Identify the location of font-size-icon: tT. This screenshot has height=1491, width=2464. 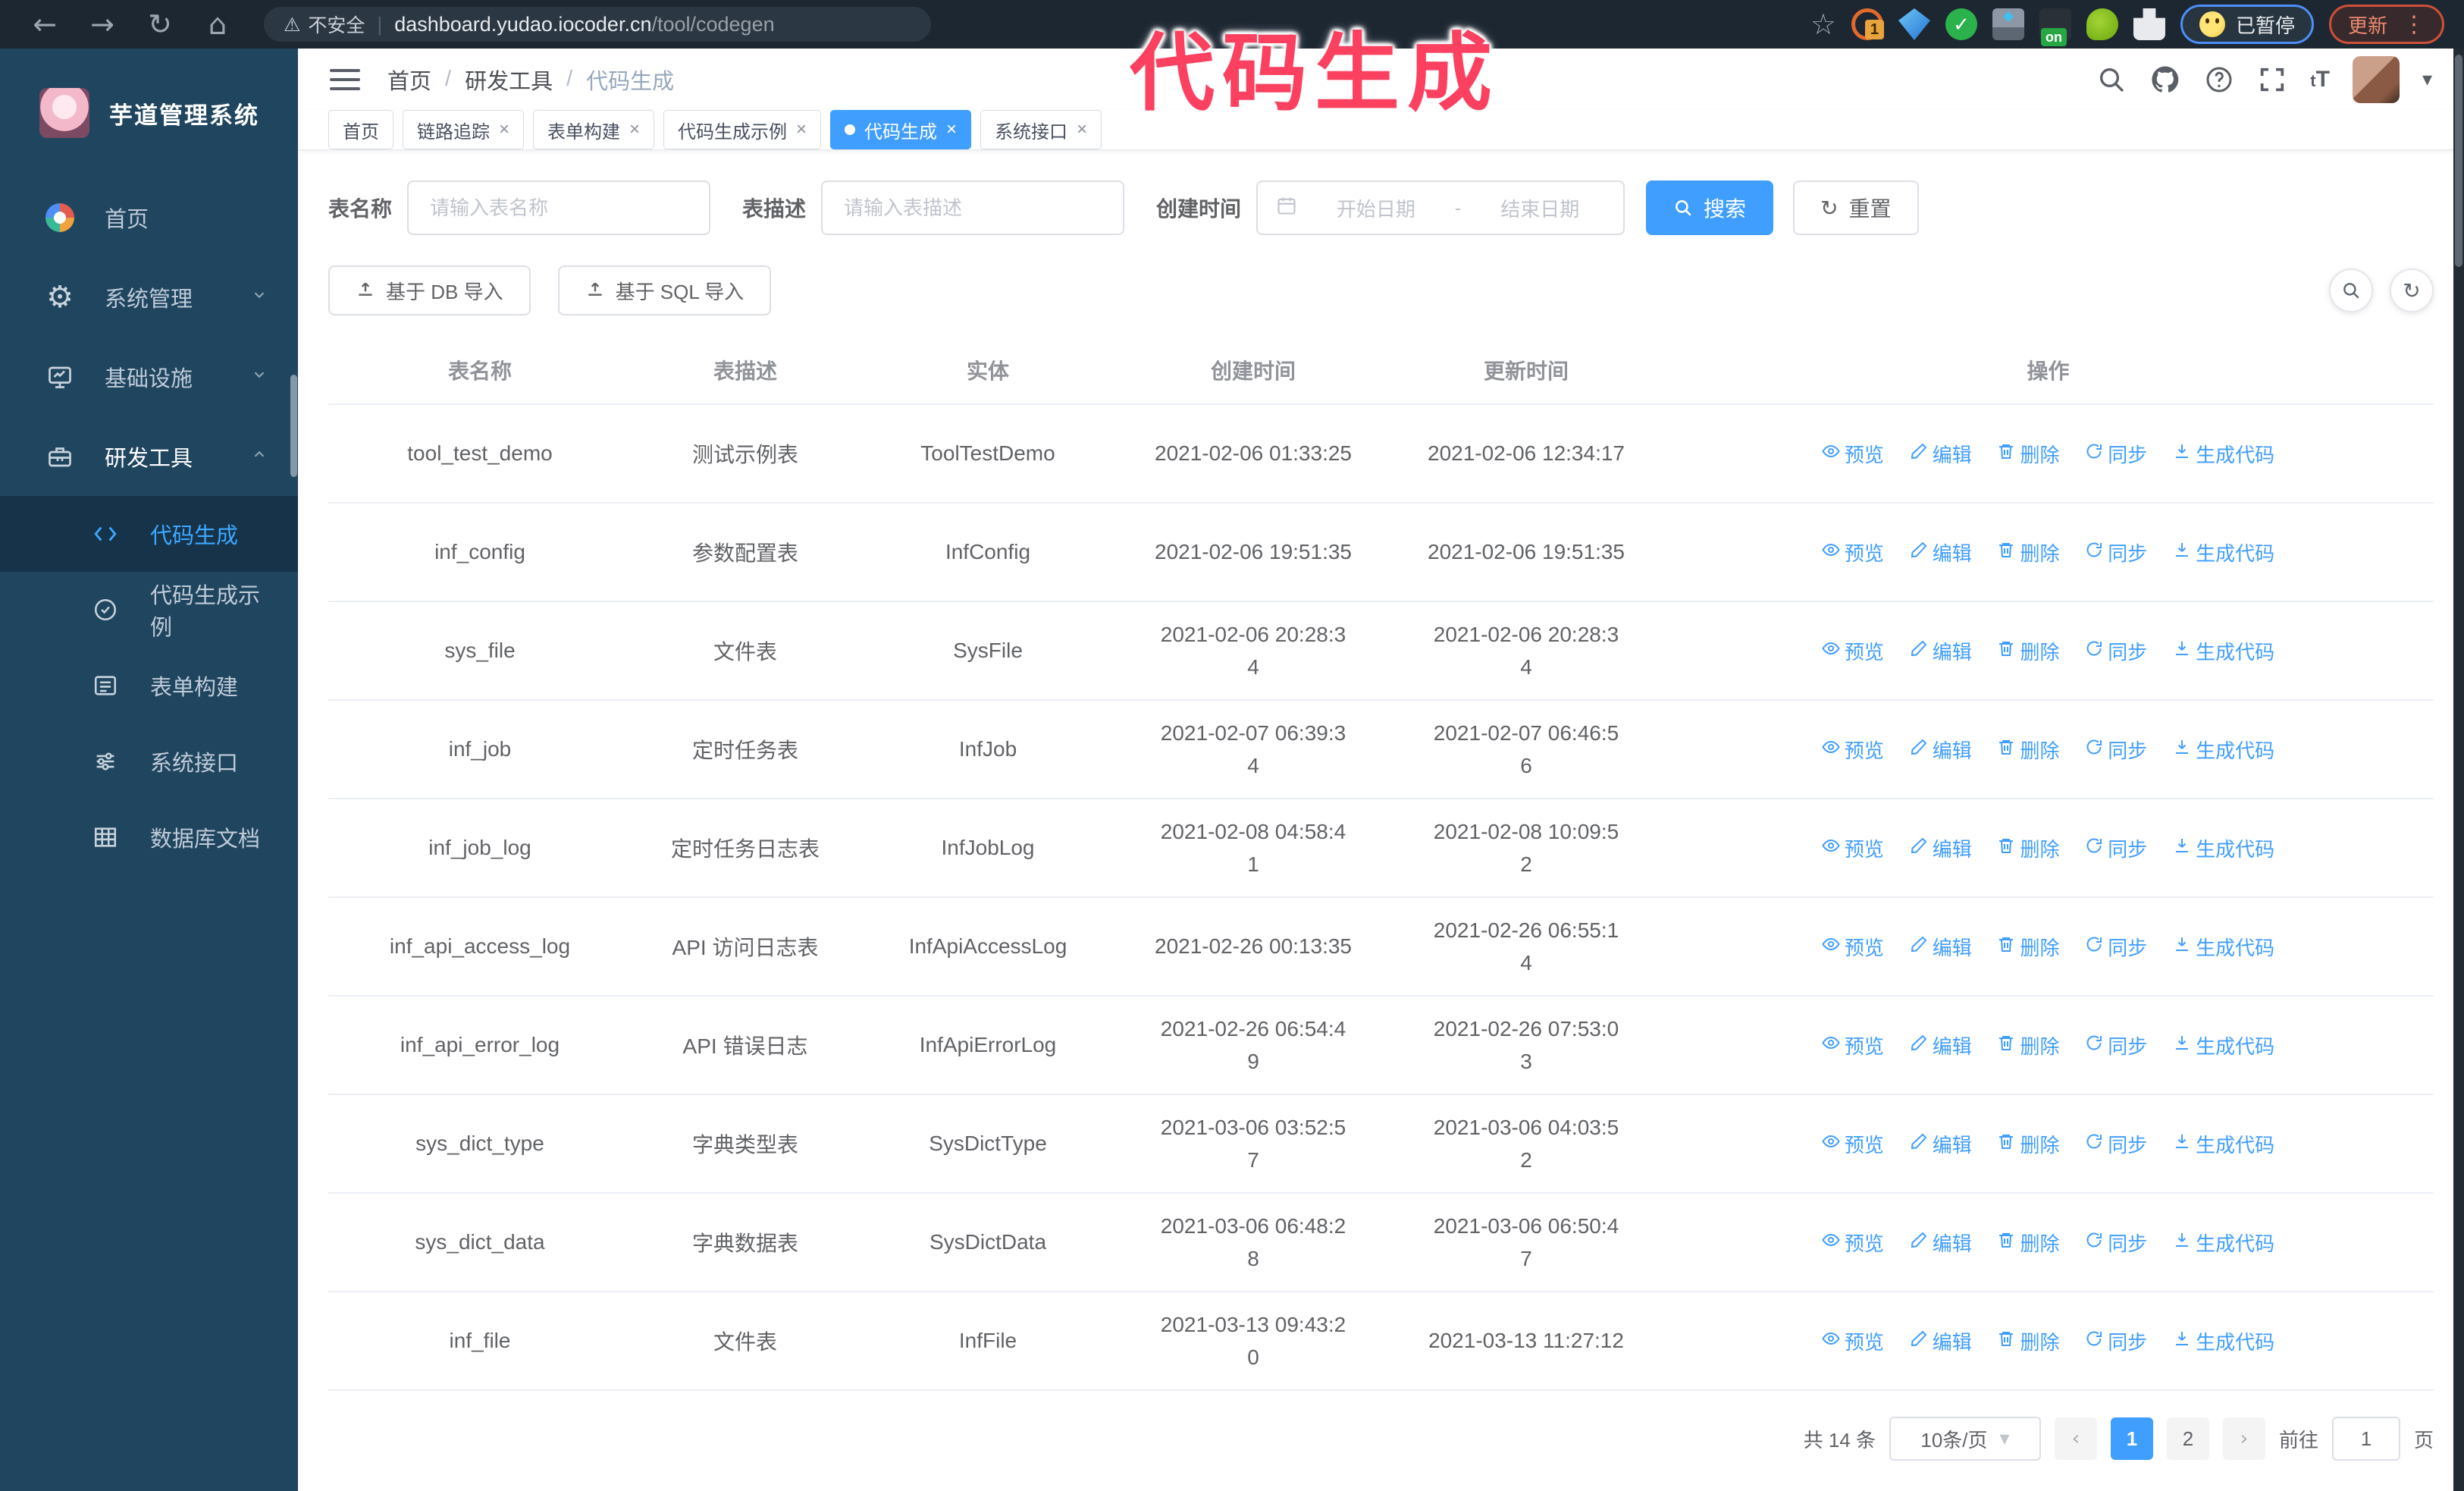
(2320, 79).